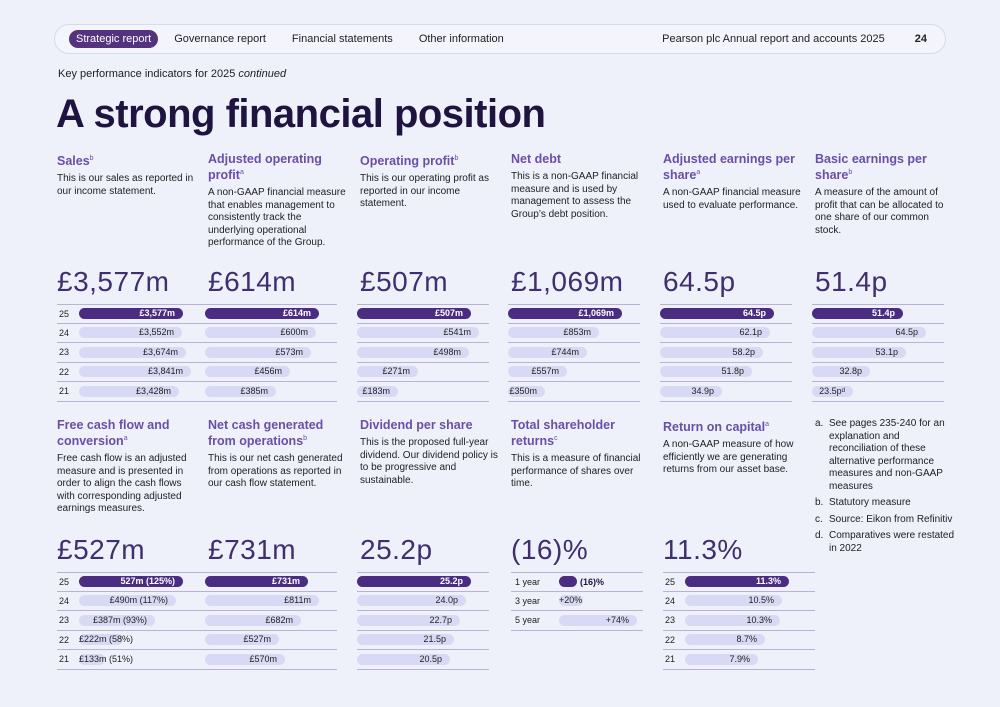  I want to click on kpi-history-bars: £614m £600m £573m £456m £385m, so click(271, 353).